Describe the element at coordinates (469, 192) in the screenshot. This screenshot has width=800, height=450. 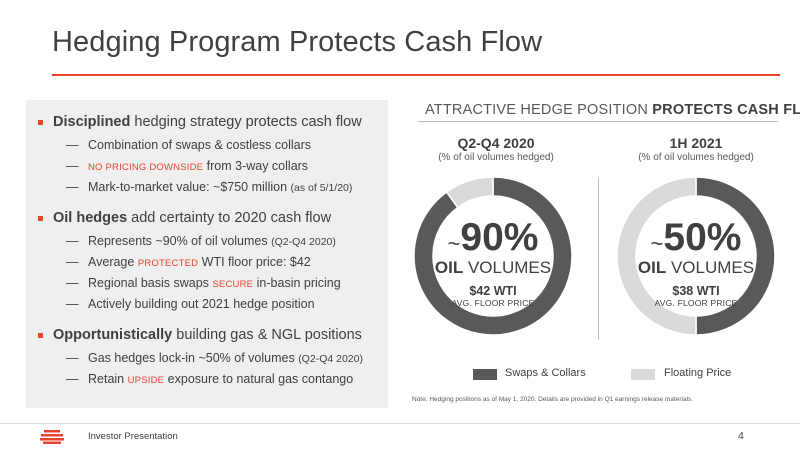
I see `donut-slice-floating-price` at that location.